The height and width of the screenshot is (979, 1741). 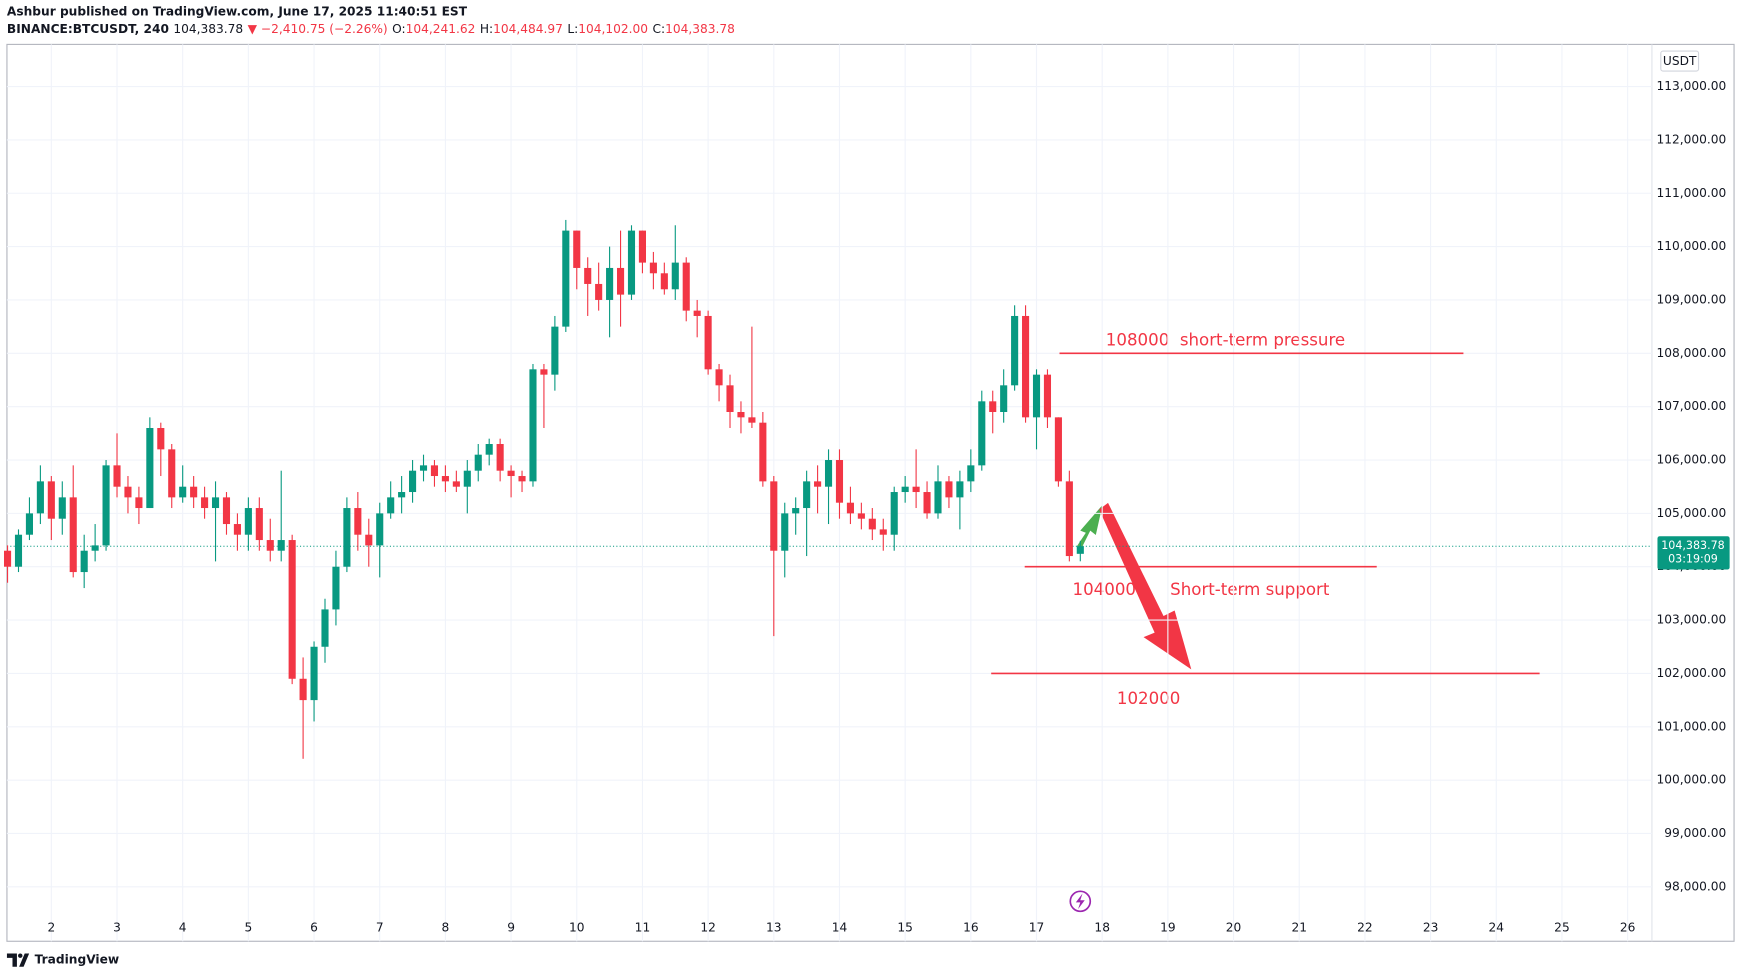 What do you see at coordinates (88, 28) in the screenshot?
I see `symbol: BINANCE:BTCUSDT, 240` at bounding box center [88, 28].